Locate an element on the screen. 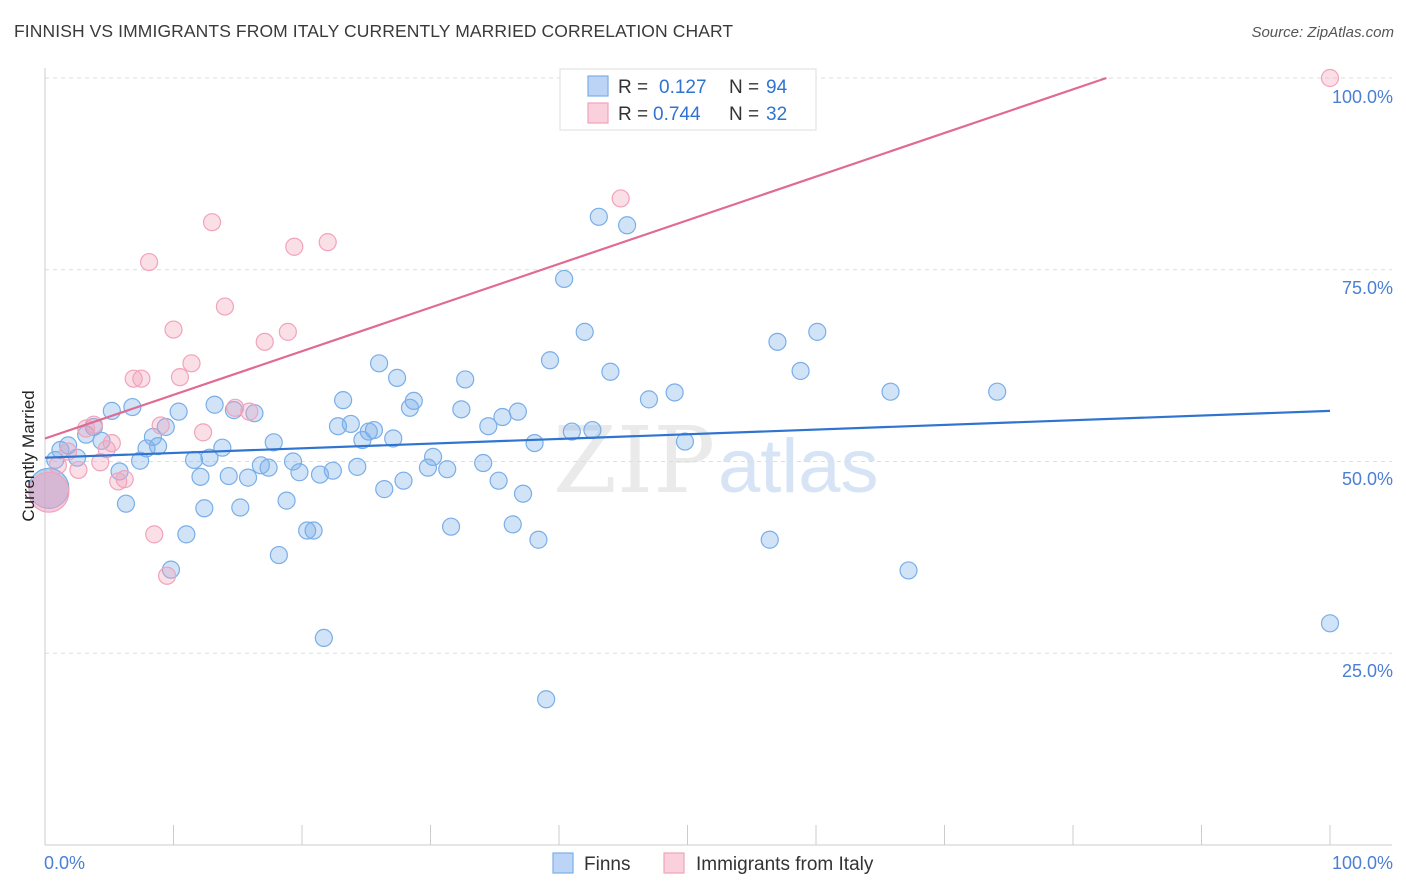 This screenshot has width=1406, height=892. legend-swatch-italy is located at coordinates (598, 113).